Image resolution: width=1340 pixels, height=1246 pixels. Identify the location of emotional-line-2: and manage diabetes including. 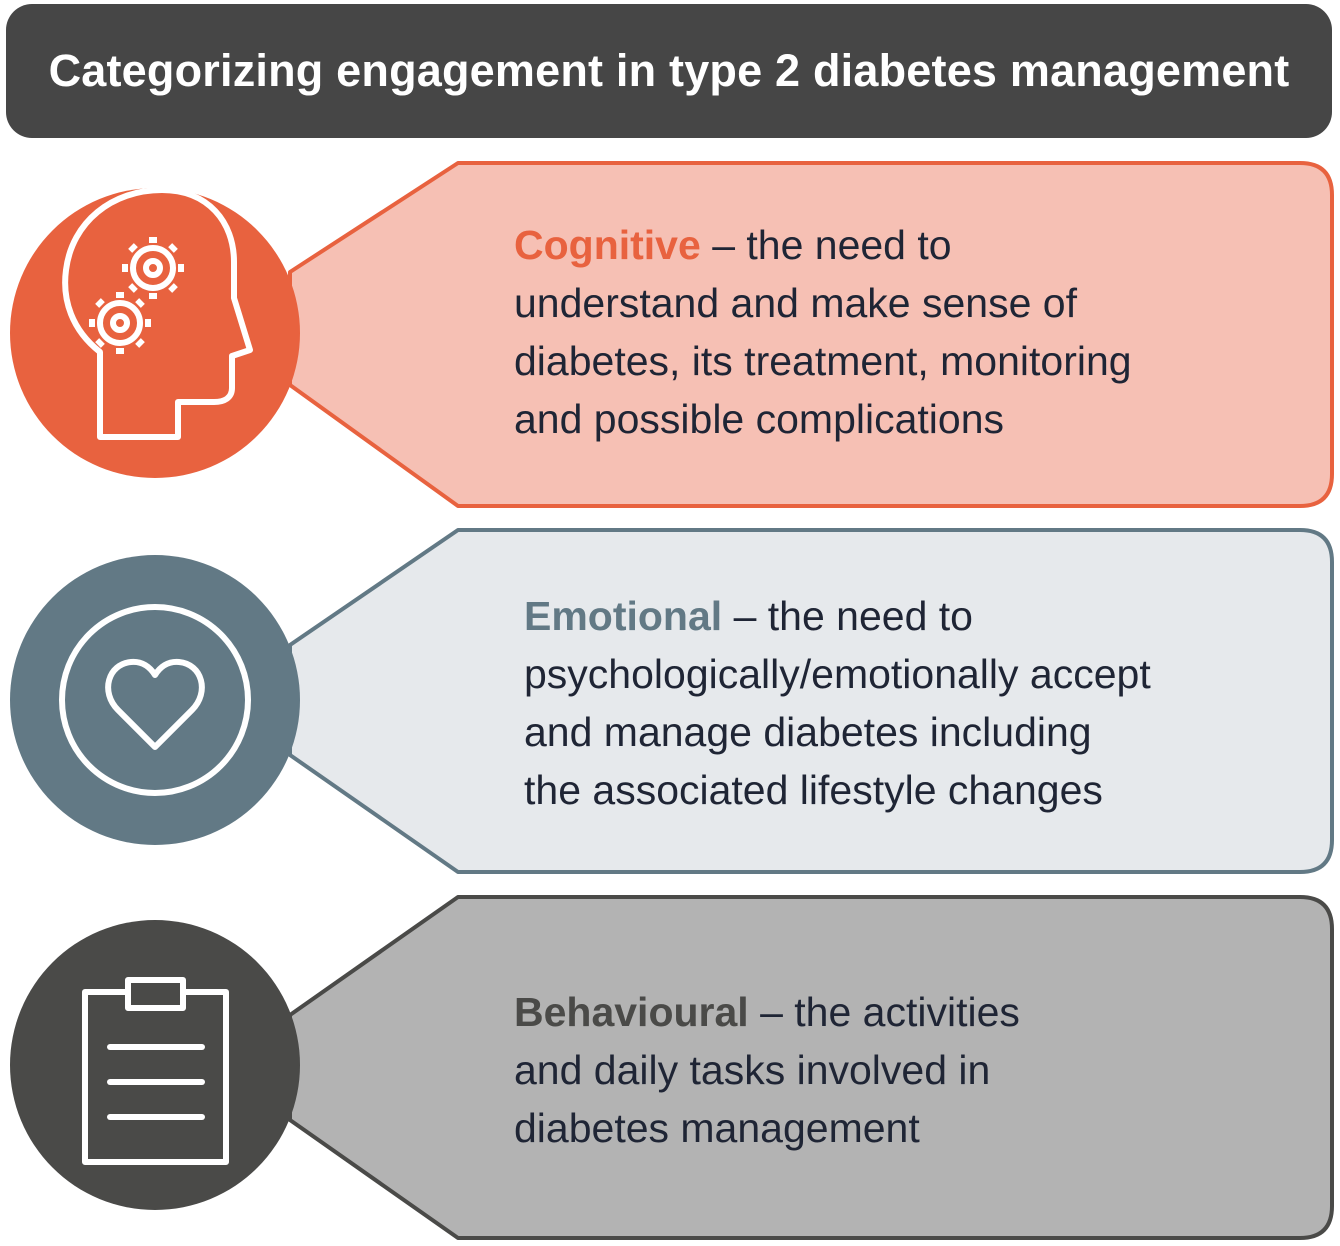
(808, 732).